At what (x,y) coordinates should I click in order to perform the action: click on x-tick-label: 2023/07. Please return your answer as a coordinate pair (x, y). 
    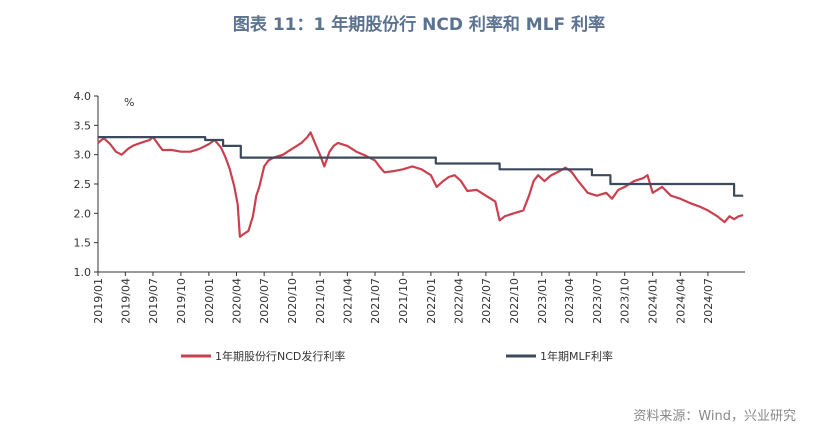
    Looking at the image, I should click on (597, 301).